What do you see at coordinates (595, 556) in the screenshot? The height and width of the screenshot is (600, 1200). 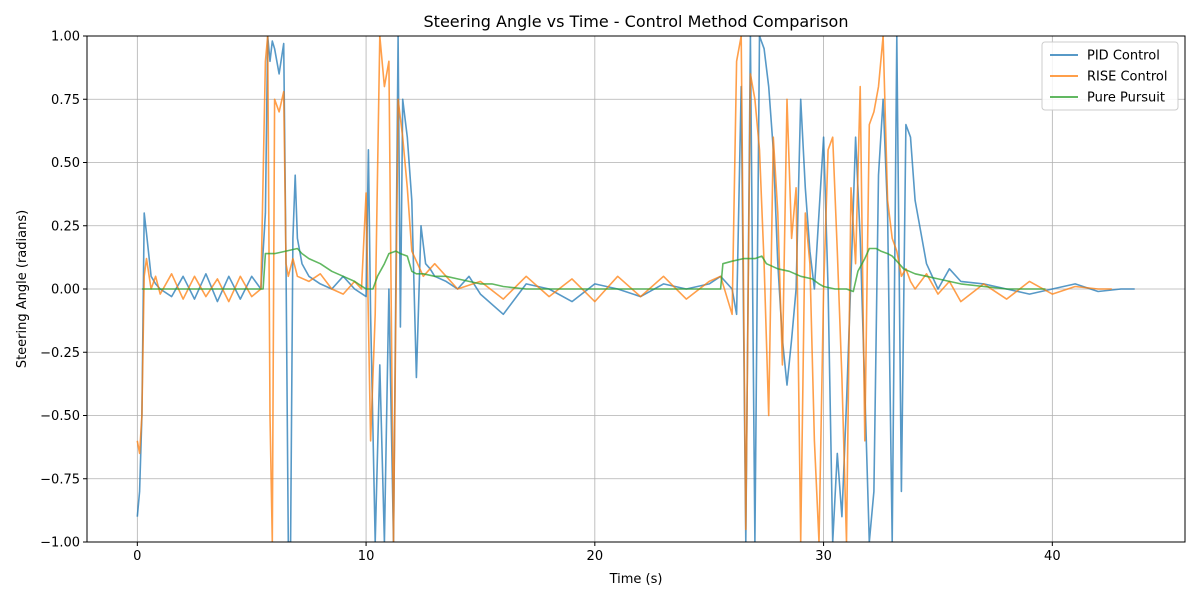 I see `x-tick-label: 20` at bounding box center [595, 556].